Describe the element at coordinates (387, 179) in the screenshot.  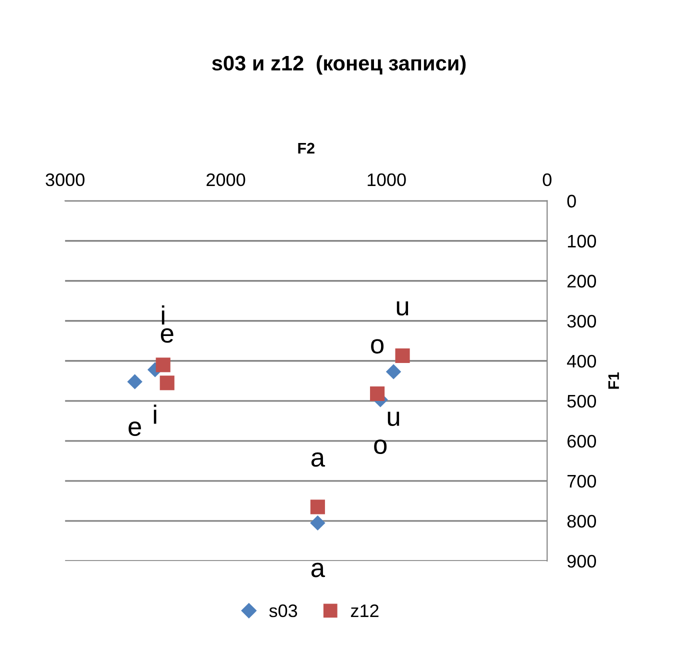
I see `x-tick-label: 1000` at that location.